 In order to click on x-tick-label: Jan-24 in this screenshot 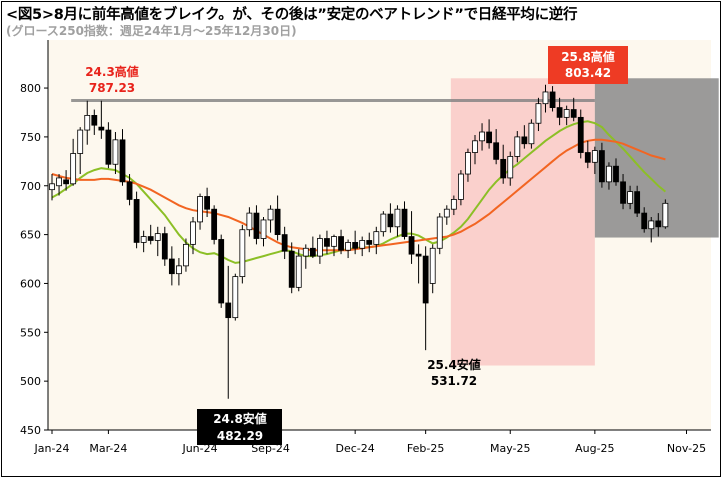, I will do `click(52, 448)`.